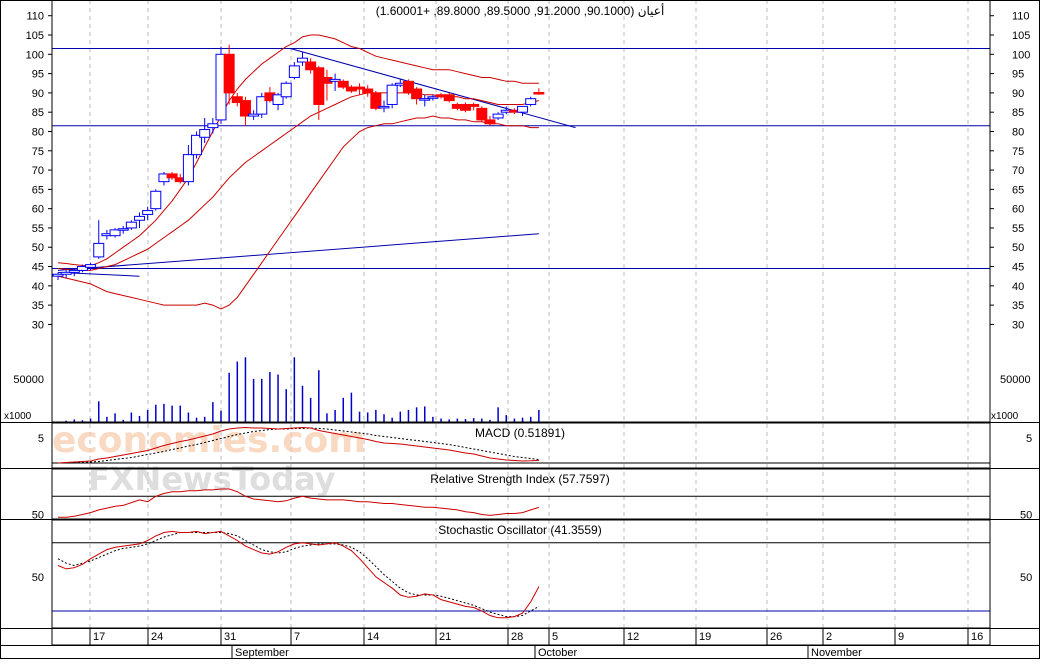 The image size is (1040, 664). I want to click on rsi-line, so click(299, 503).